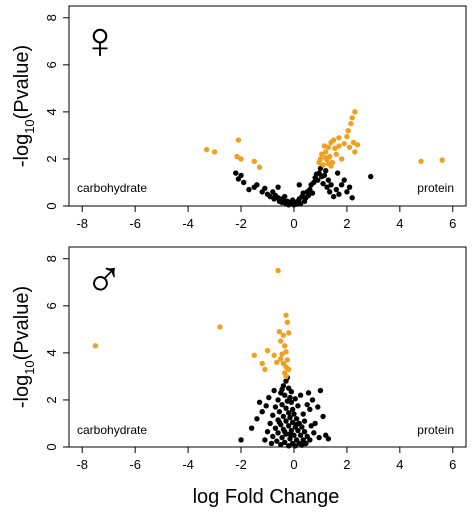 Image resolution: width=474 pixels, height=513 pixels. I want to click on x-tick-label-top-2: -4, so click(188, 223).